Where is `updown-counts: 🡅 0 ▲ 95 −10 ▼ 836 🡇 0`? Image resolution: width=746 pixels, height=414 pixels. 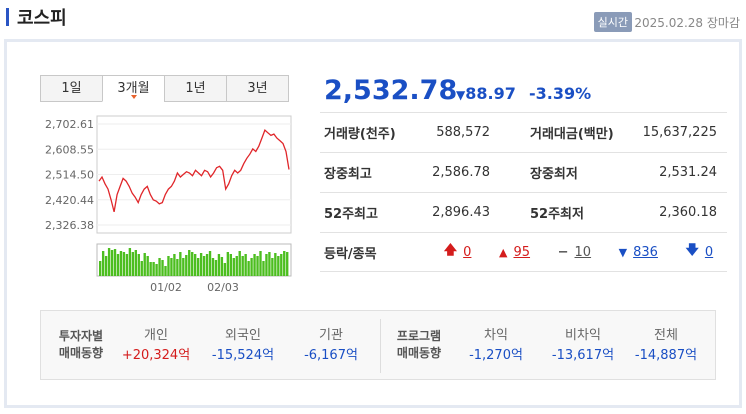 updown-counts: 🡅 0 ▲ 95 −10 ▼ 836 🡇 0 is located at coordinates (573, 252).